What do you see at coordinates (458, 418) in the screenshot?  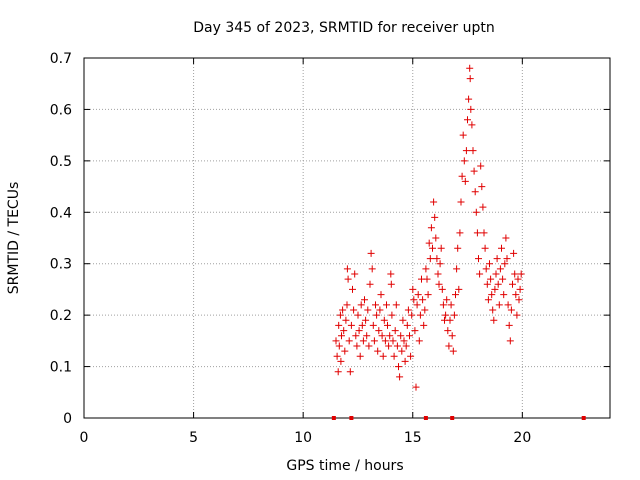 I see `zero-markers` at bounding box center [458, 418].